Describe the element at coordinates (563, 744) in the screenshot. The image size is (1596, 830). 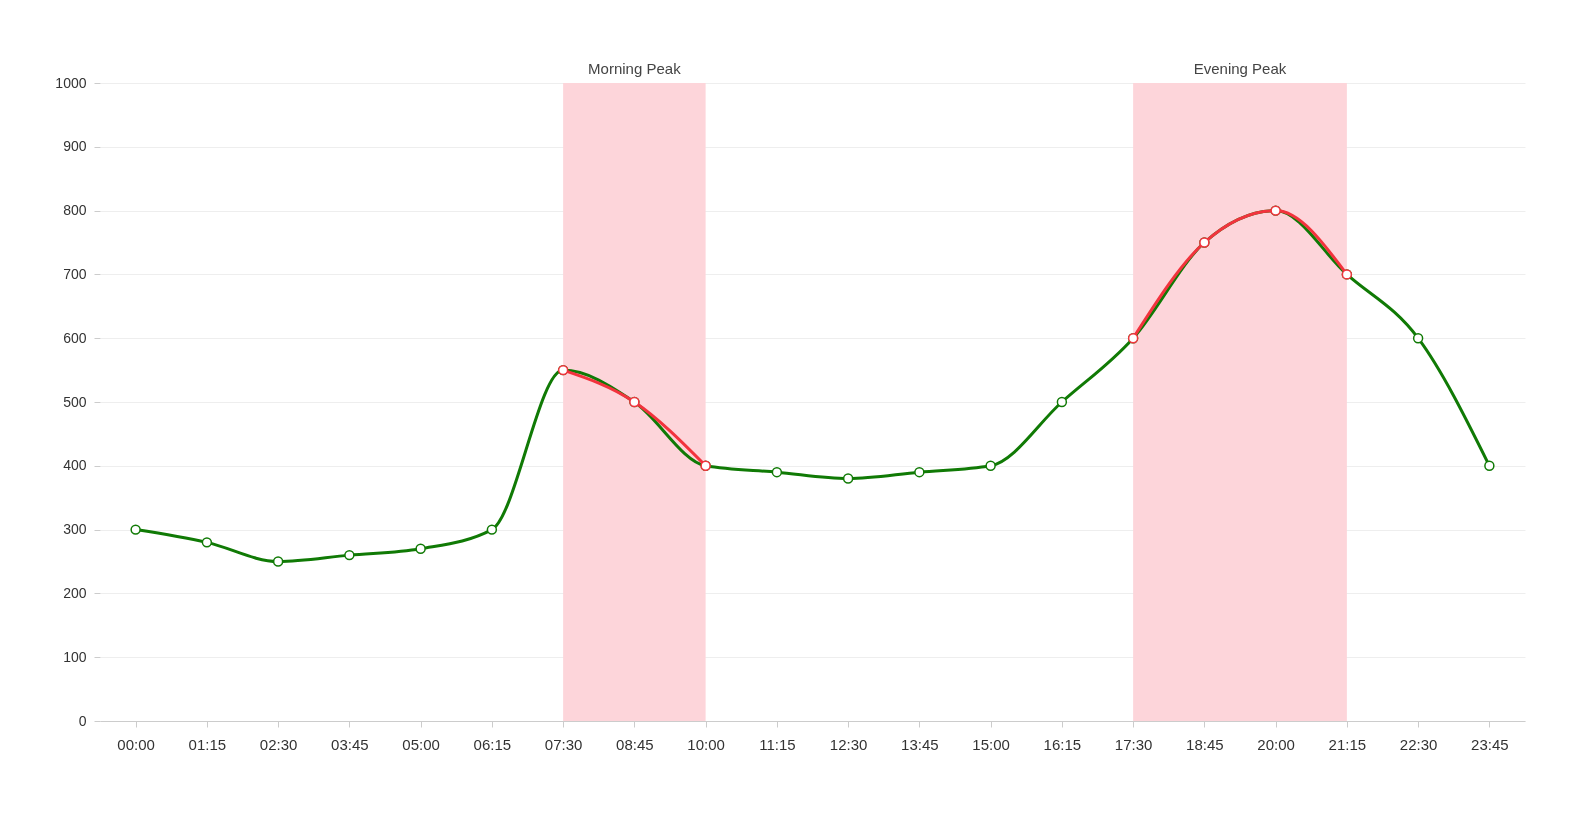
I see `x-tick-label: 07:30` at that location.